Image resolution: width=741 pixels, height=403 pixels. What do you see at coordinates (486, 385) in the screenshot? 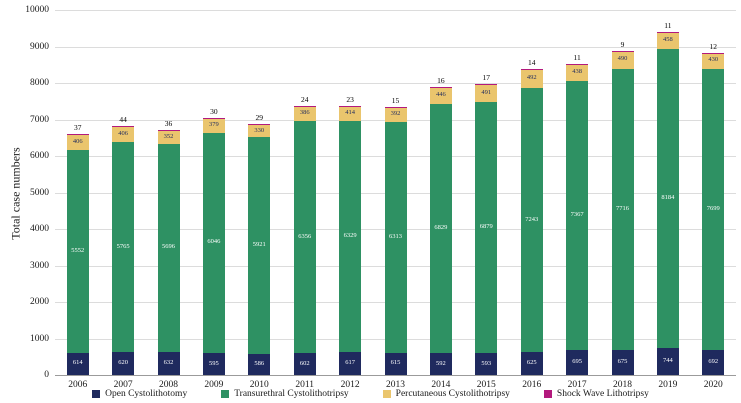
I see `x-tick-label: 2015` at bounding box center [486, 385].